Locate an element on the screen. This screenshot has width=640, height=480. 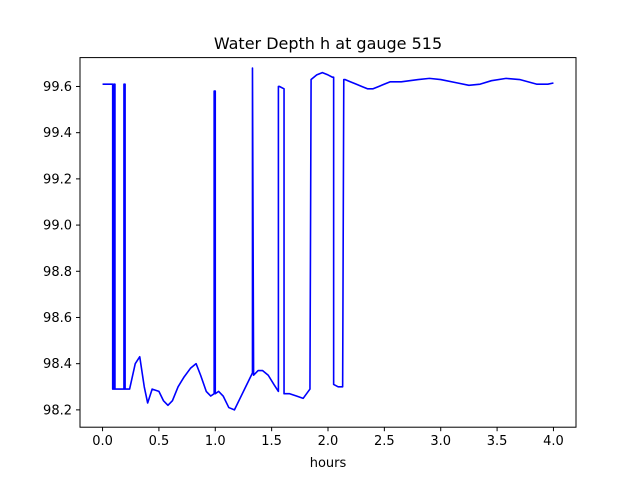
x-axis-label: hours is located at coordinates (328, 463).